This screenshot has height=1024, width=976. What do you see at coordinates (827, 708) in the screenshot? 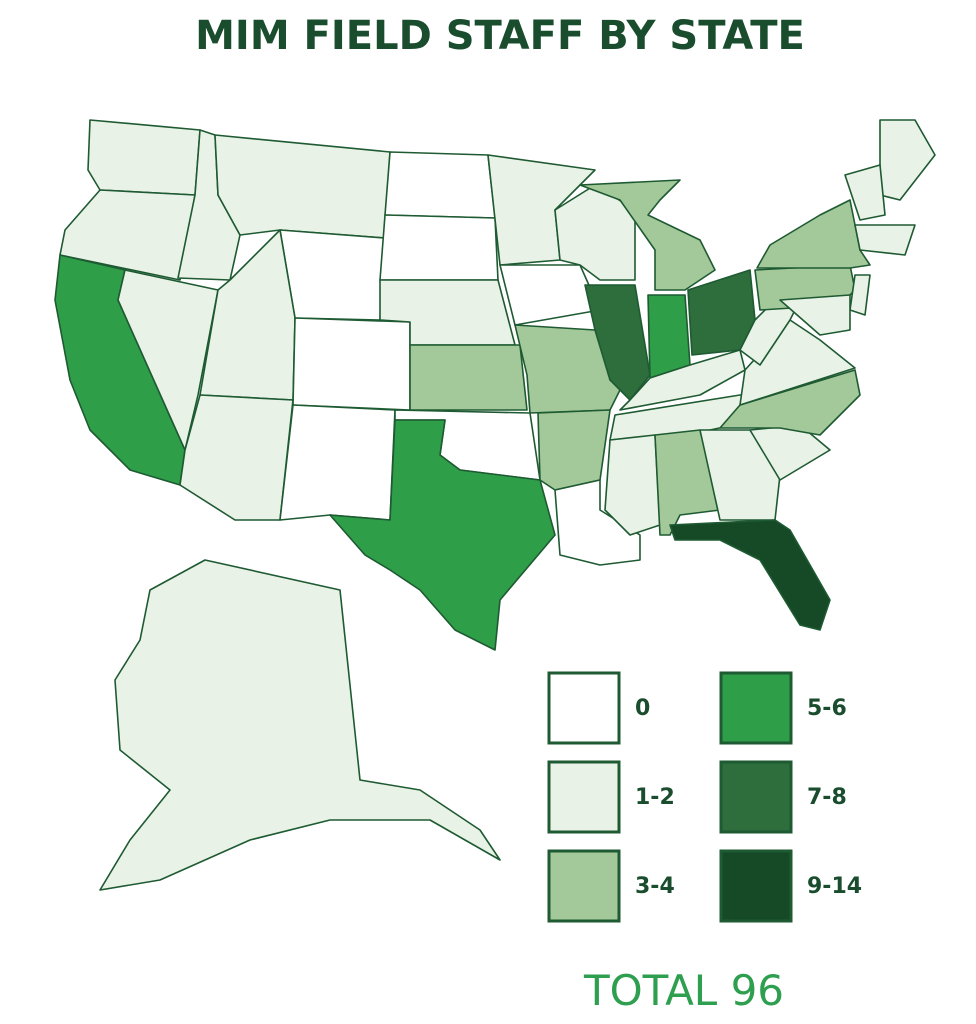
I see `legend-label: 5-6` at bounding box center [827, 708].